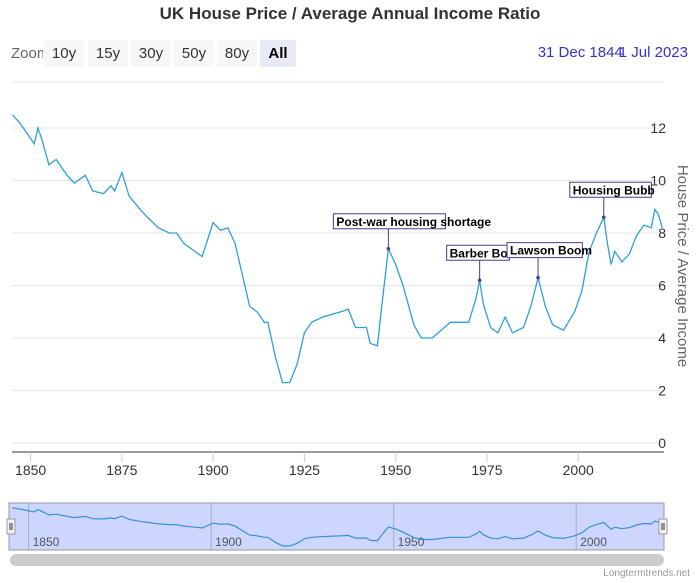  Describe the element at coordinates (411, 542) in the screenshot. I see `navigator-tick-label: 1950` at that location.